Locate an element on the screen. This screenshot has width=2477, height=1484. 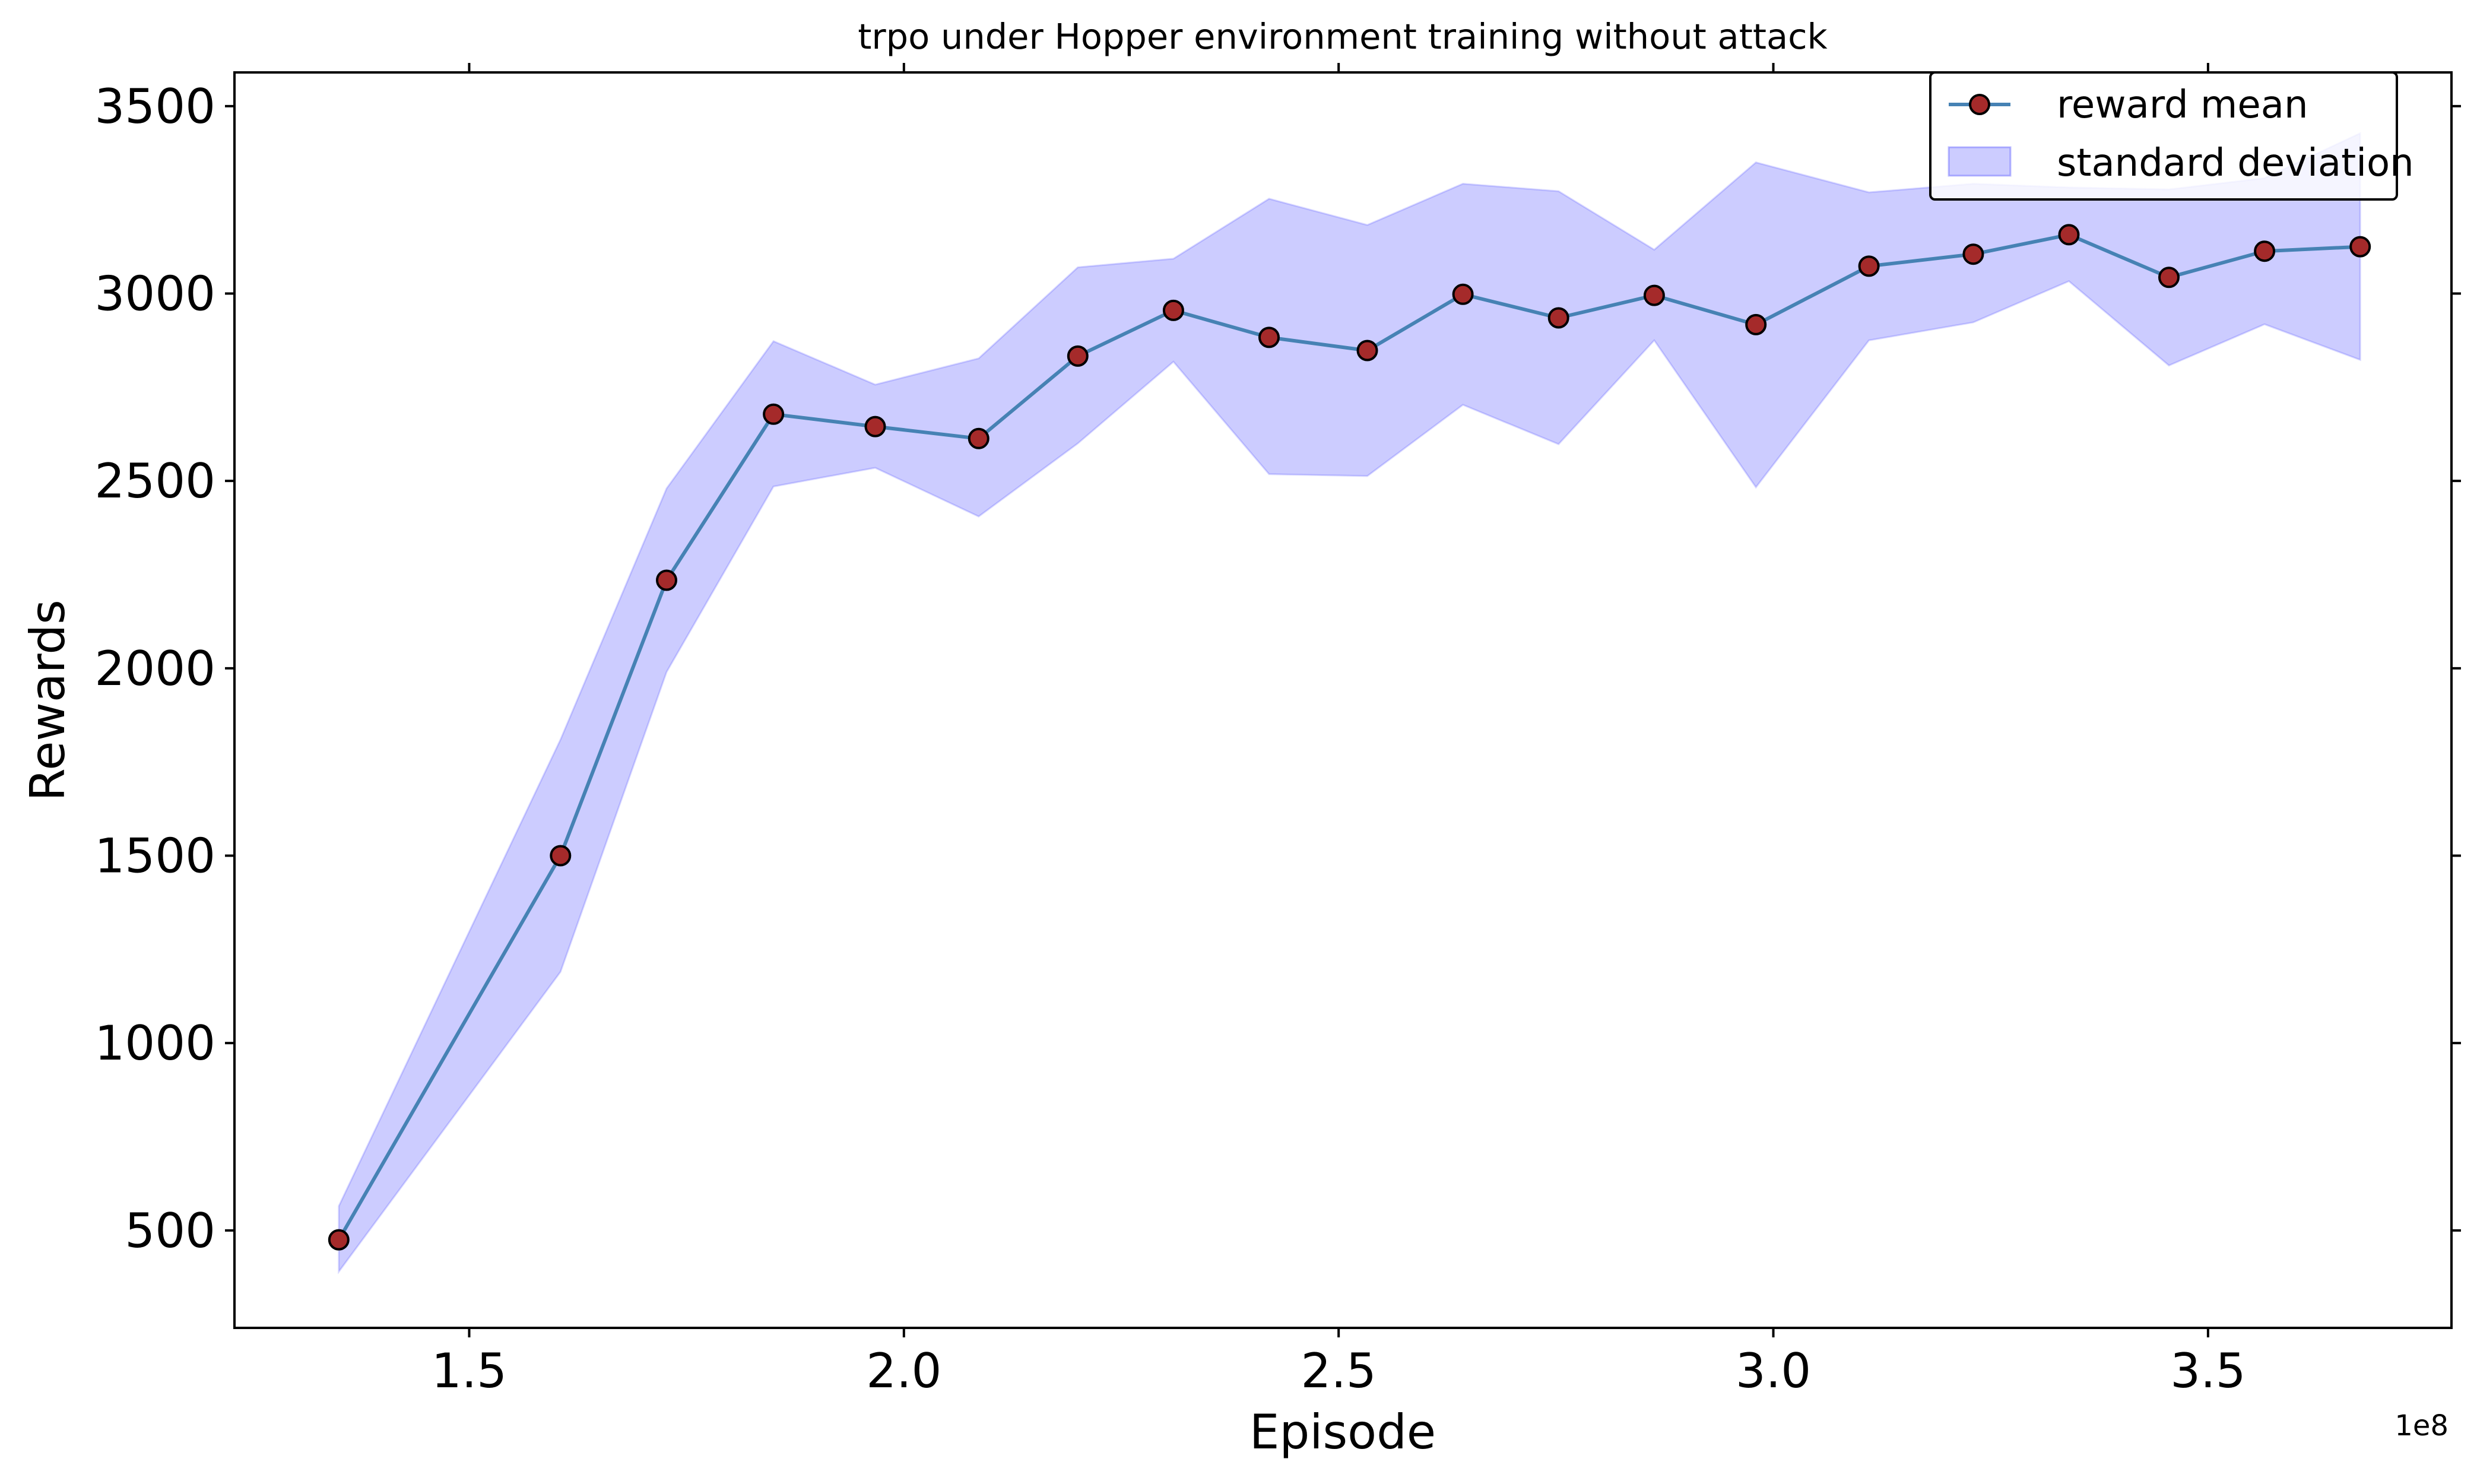
y-tick-label: 3500 is located at coordinates (154, 106).